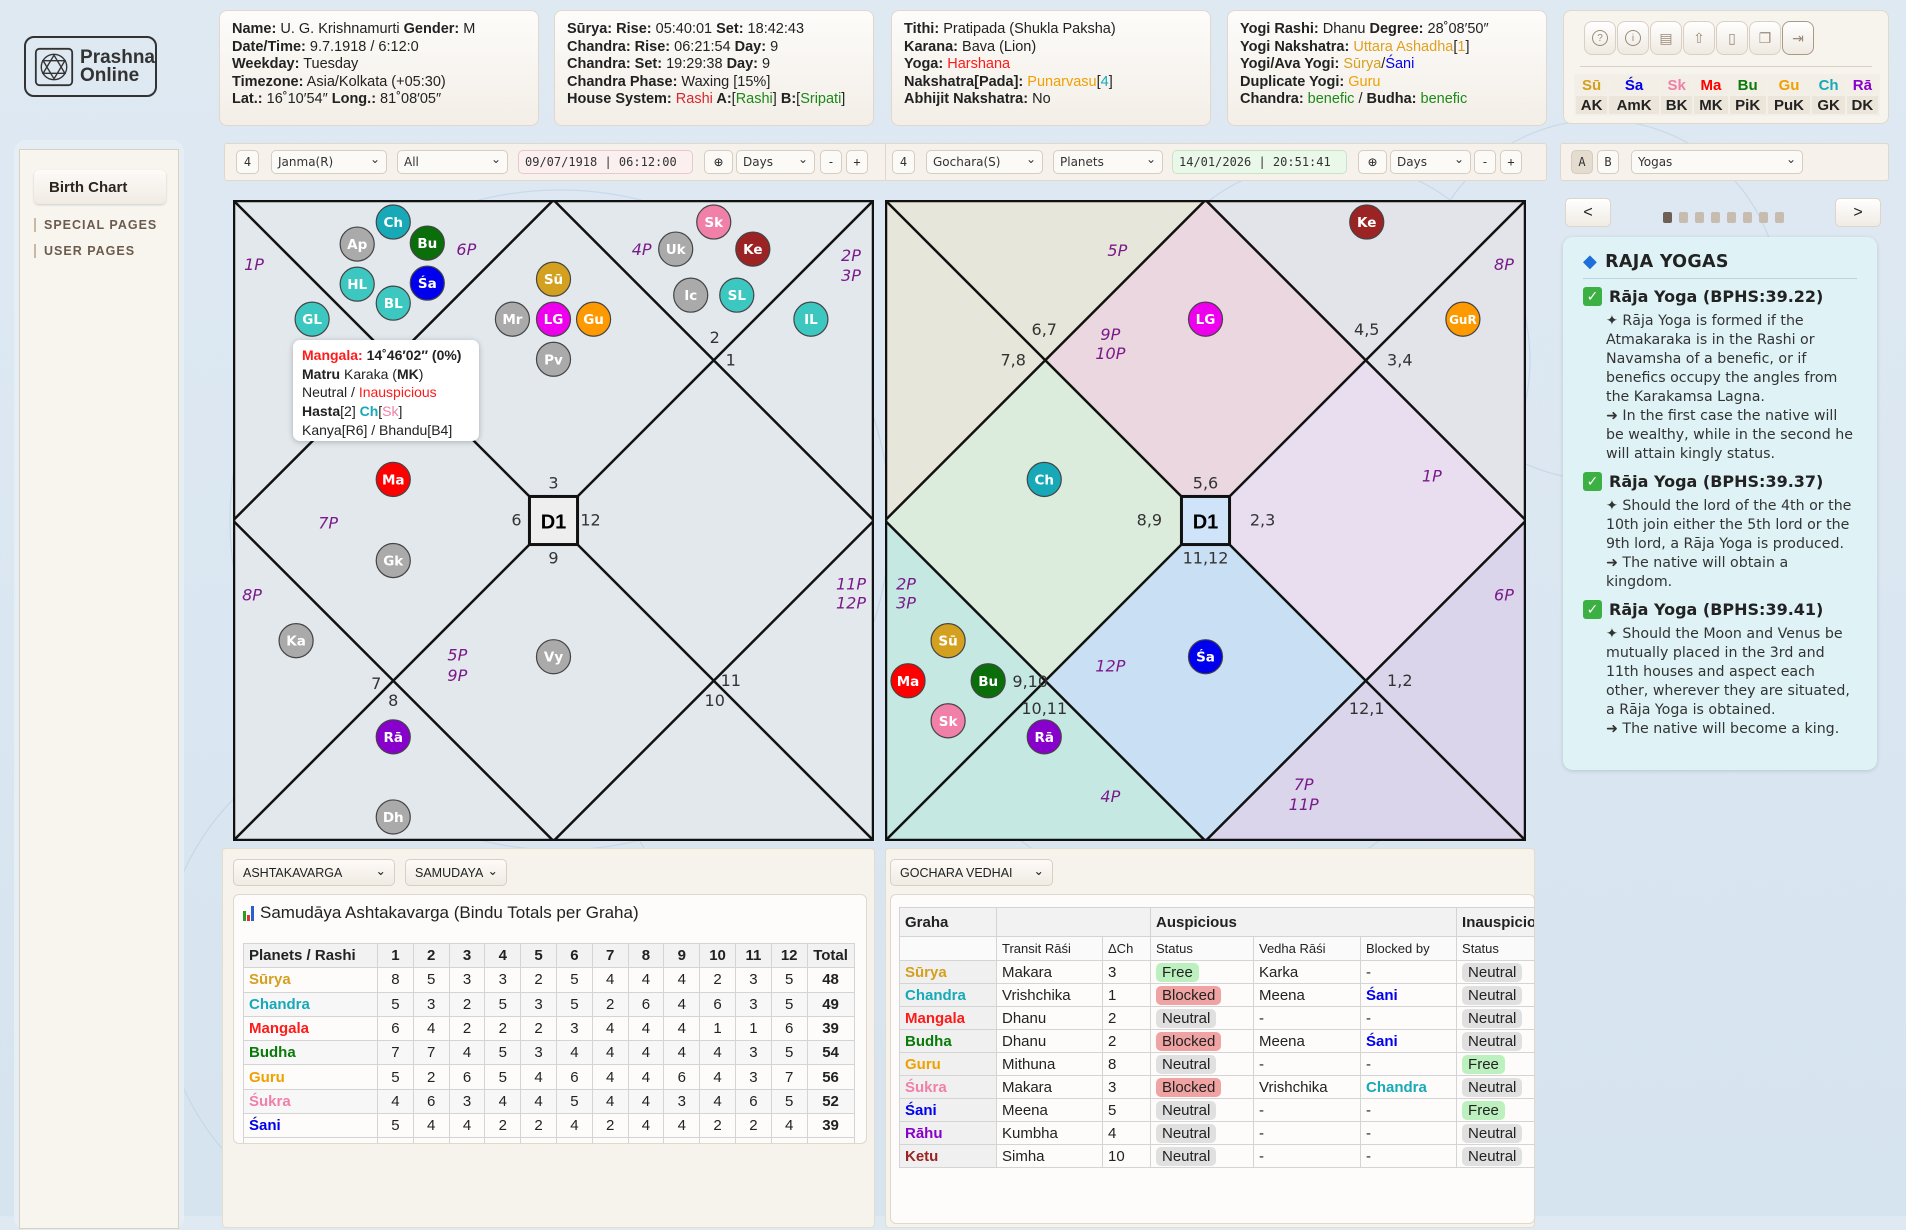 The width and height of the screenshot is (1906, 1230). Describe the element at coordinates (718, 162) in the screenshot. I see `left-globe-button: ⊕` at that location.